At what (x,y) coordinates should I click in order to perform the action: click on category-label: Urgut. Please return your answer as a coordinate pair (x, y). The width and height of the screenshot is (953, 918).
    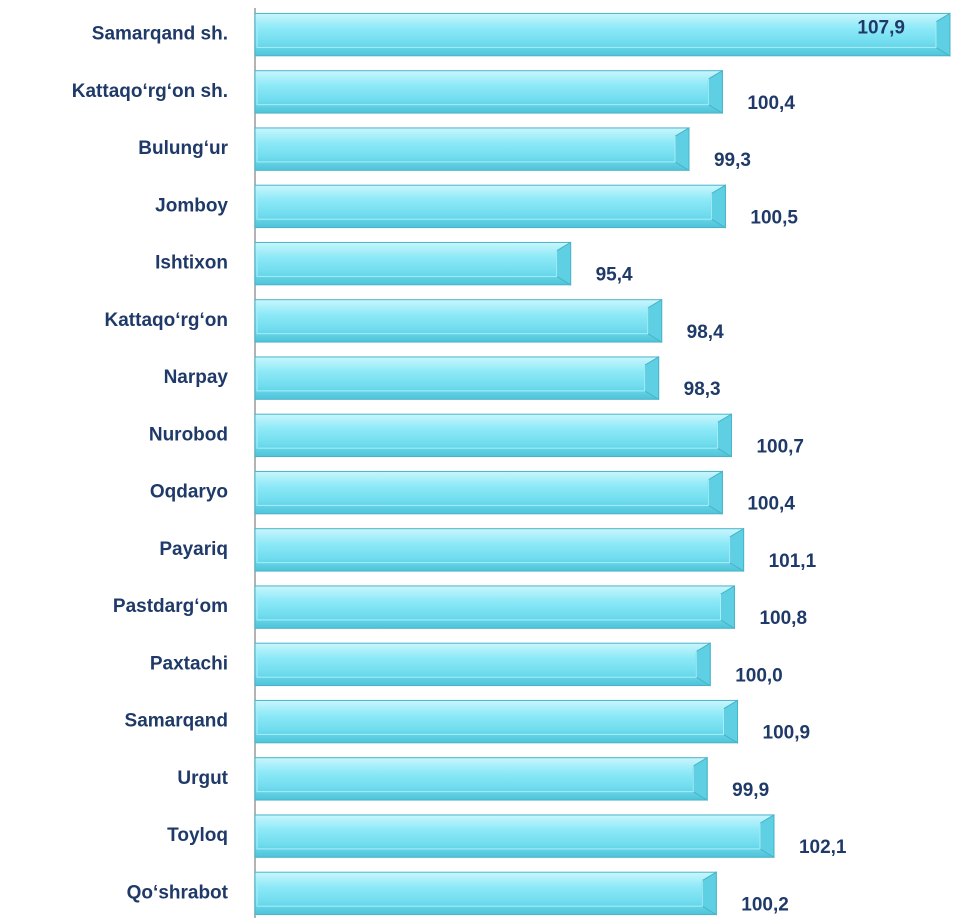
    Looking at the image, I should click on (202, 778).